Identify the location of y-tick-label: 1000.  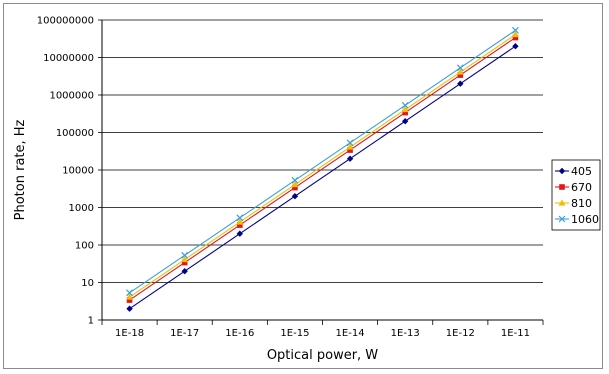
(81, 208).